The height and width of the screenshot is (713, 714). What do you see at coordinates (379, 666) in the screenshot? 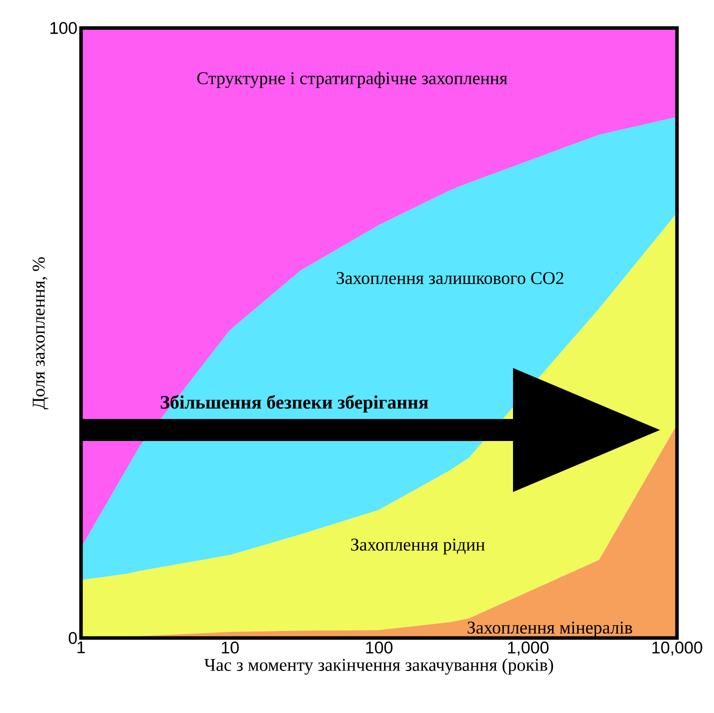
I see `x-axis-title: Час з моменту закінчення закачування (років)` at bounding box center [379, 666].